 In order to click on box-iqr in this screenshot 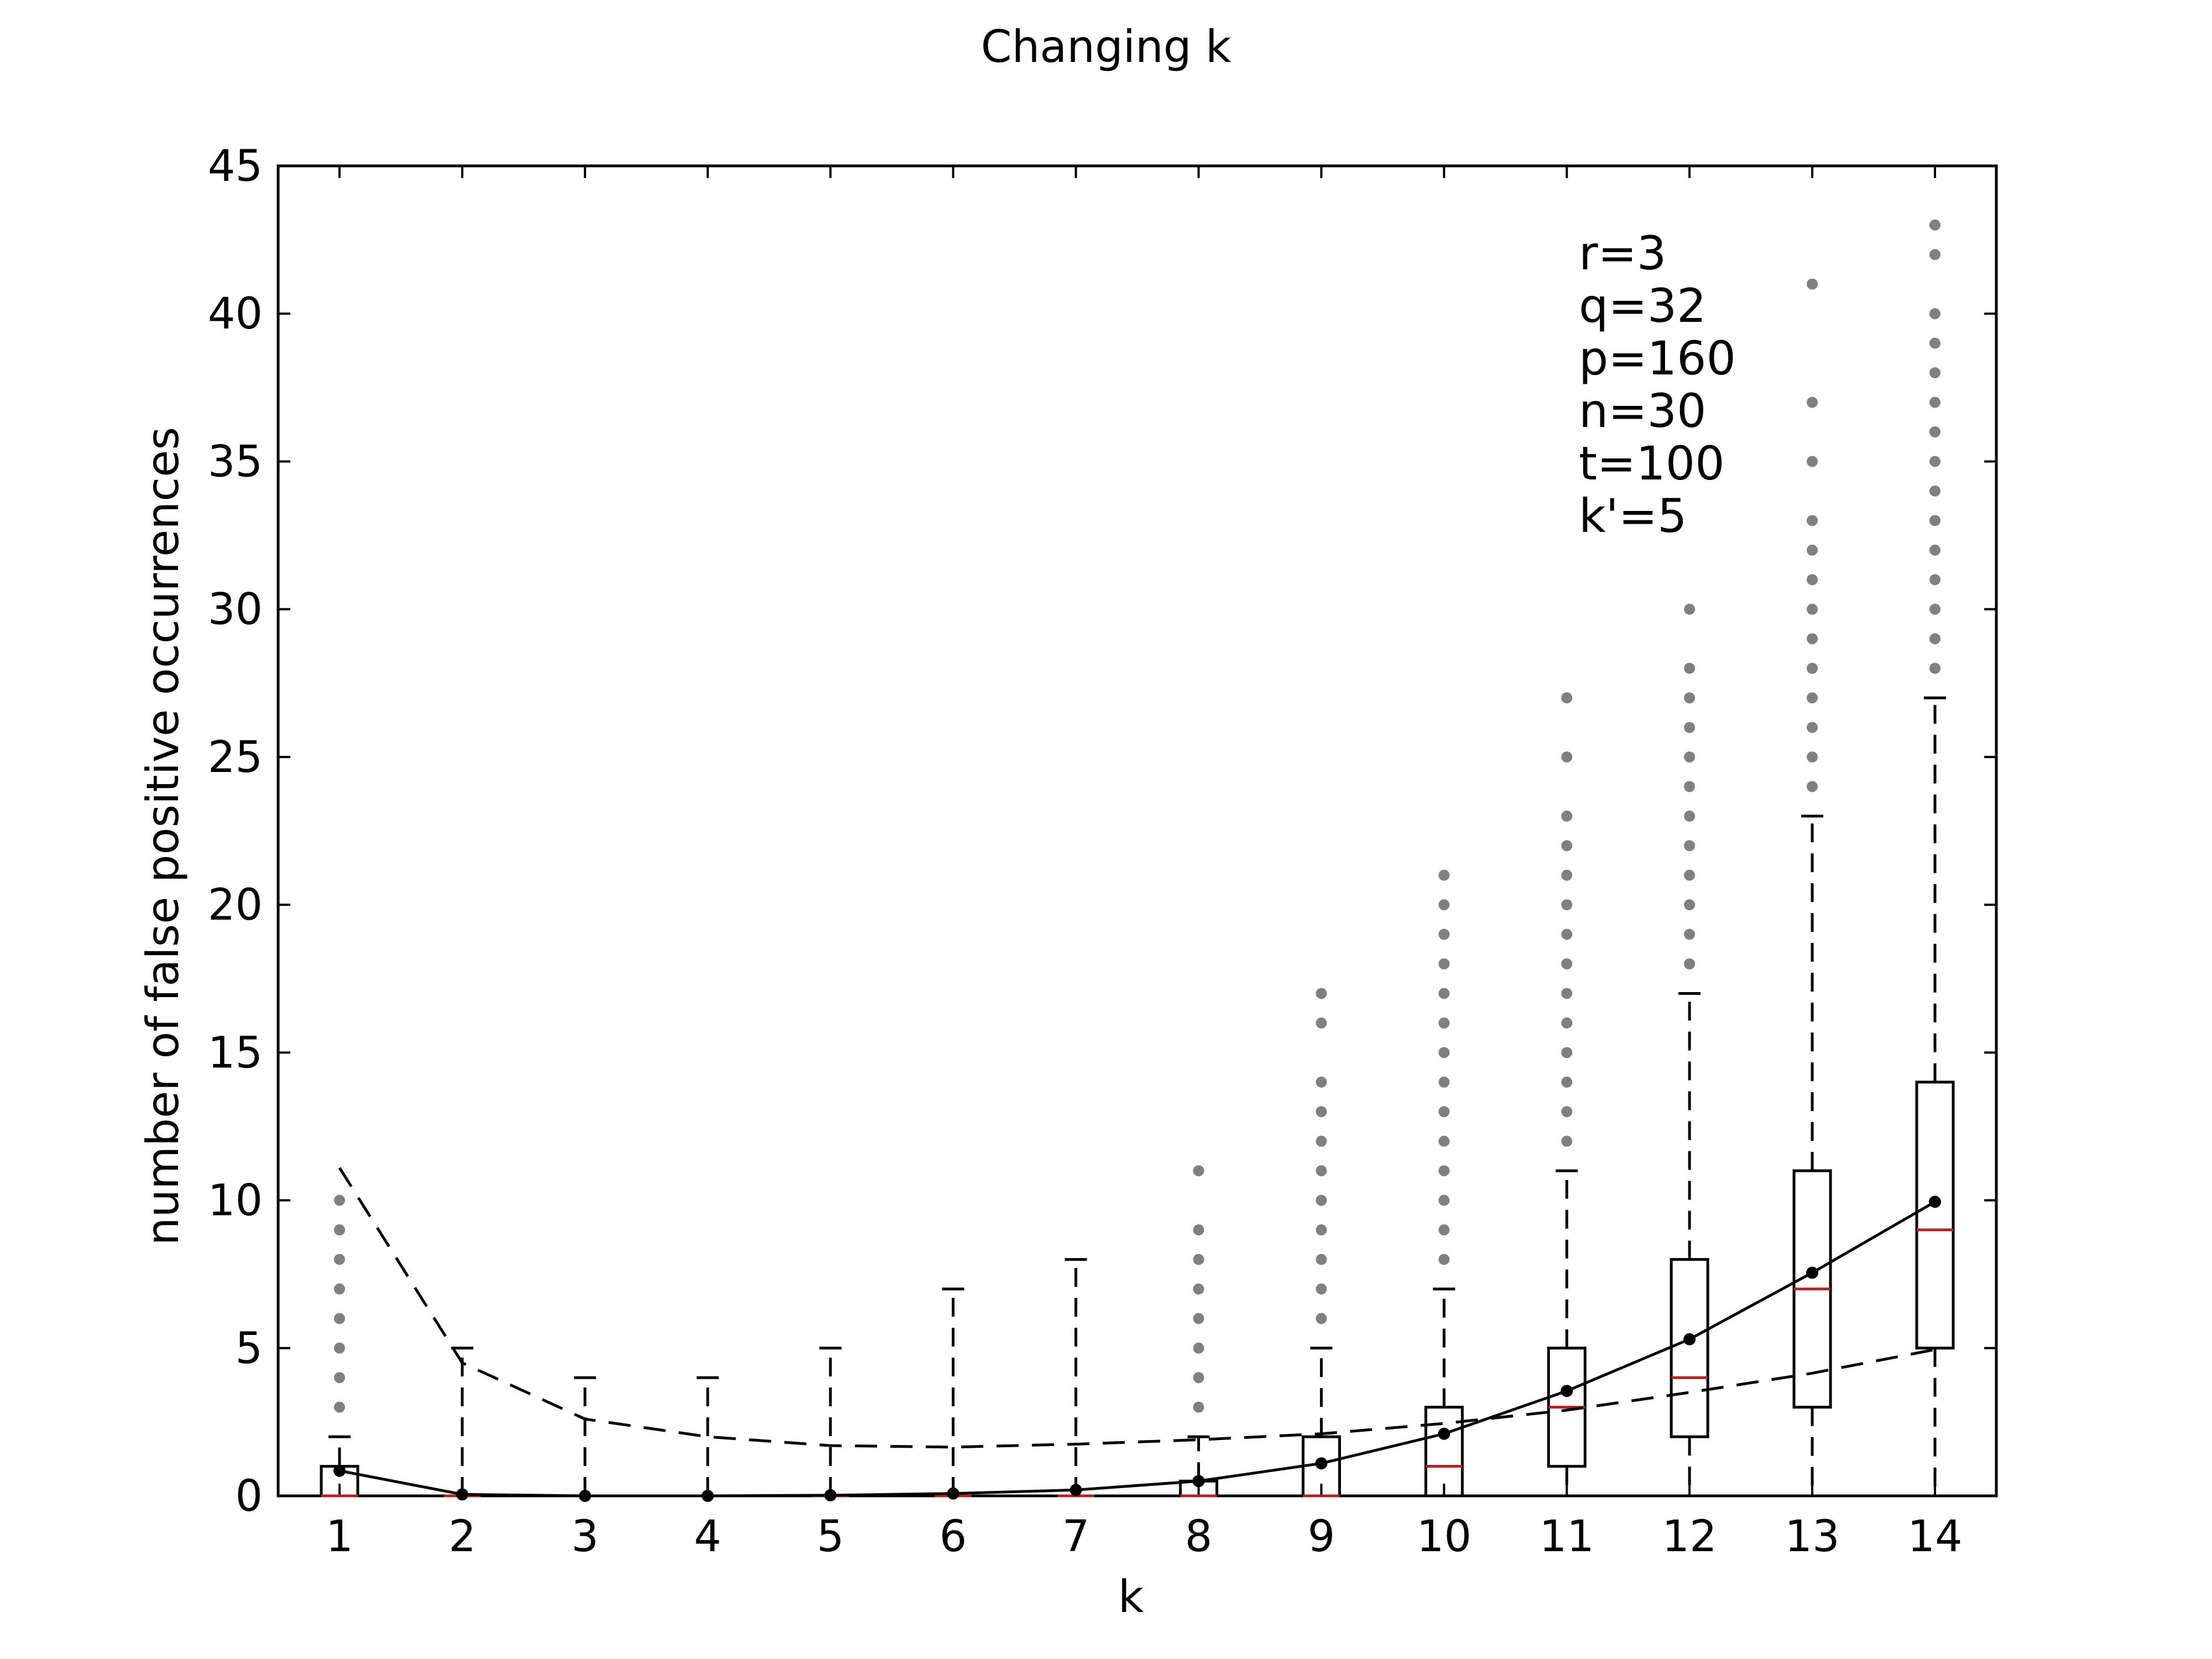, I will do `click(1444, 1452)`.